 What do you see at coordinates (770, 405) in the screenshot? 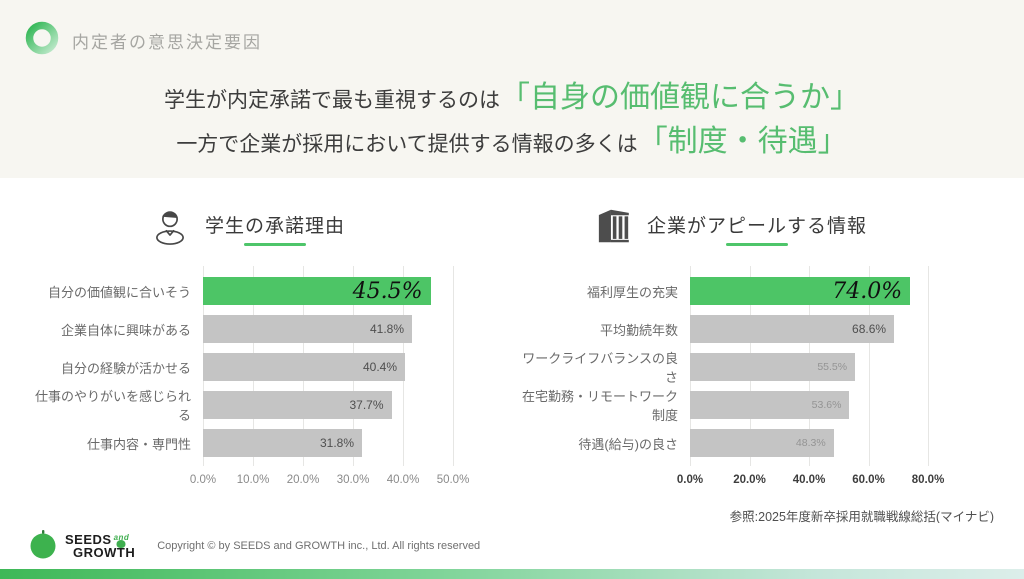
I see `bar-fill: 53.6%` at bounding box center [770, 405].